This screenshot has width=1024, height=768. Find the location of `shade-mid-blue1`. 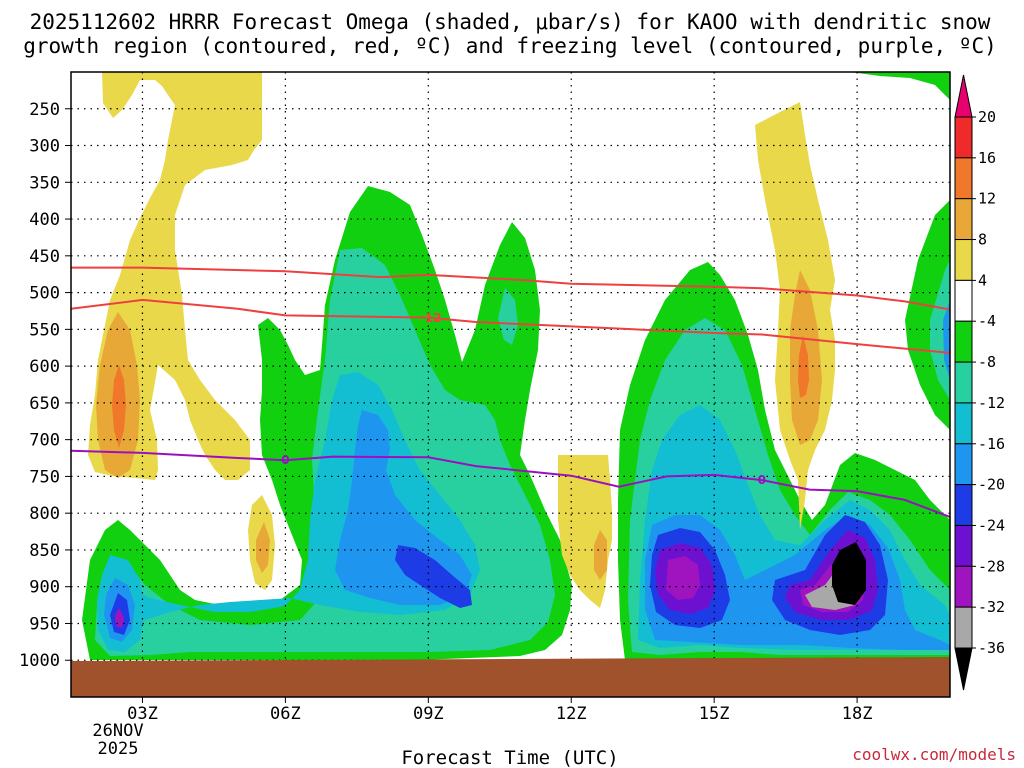

shade-mid-blue1 is located at coordinates (403, 507).